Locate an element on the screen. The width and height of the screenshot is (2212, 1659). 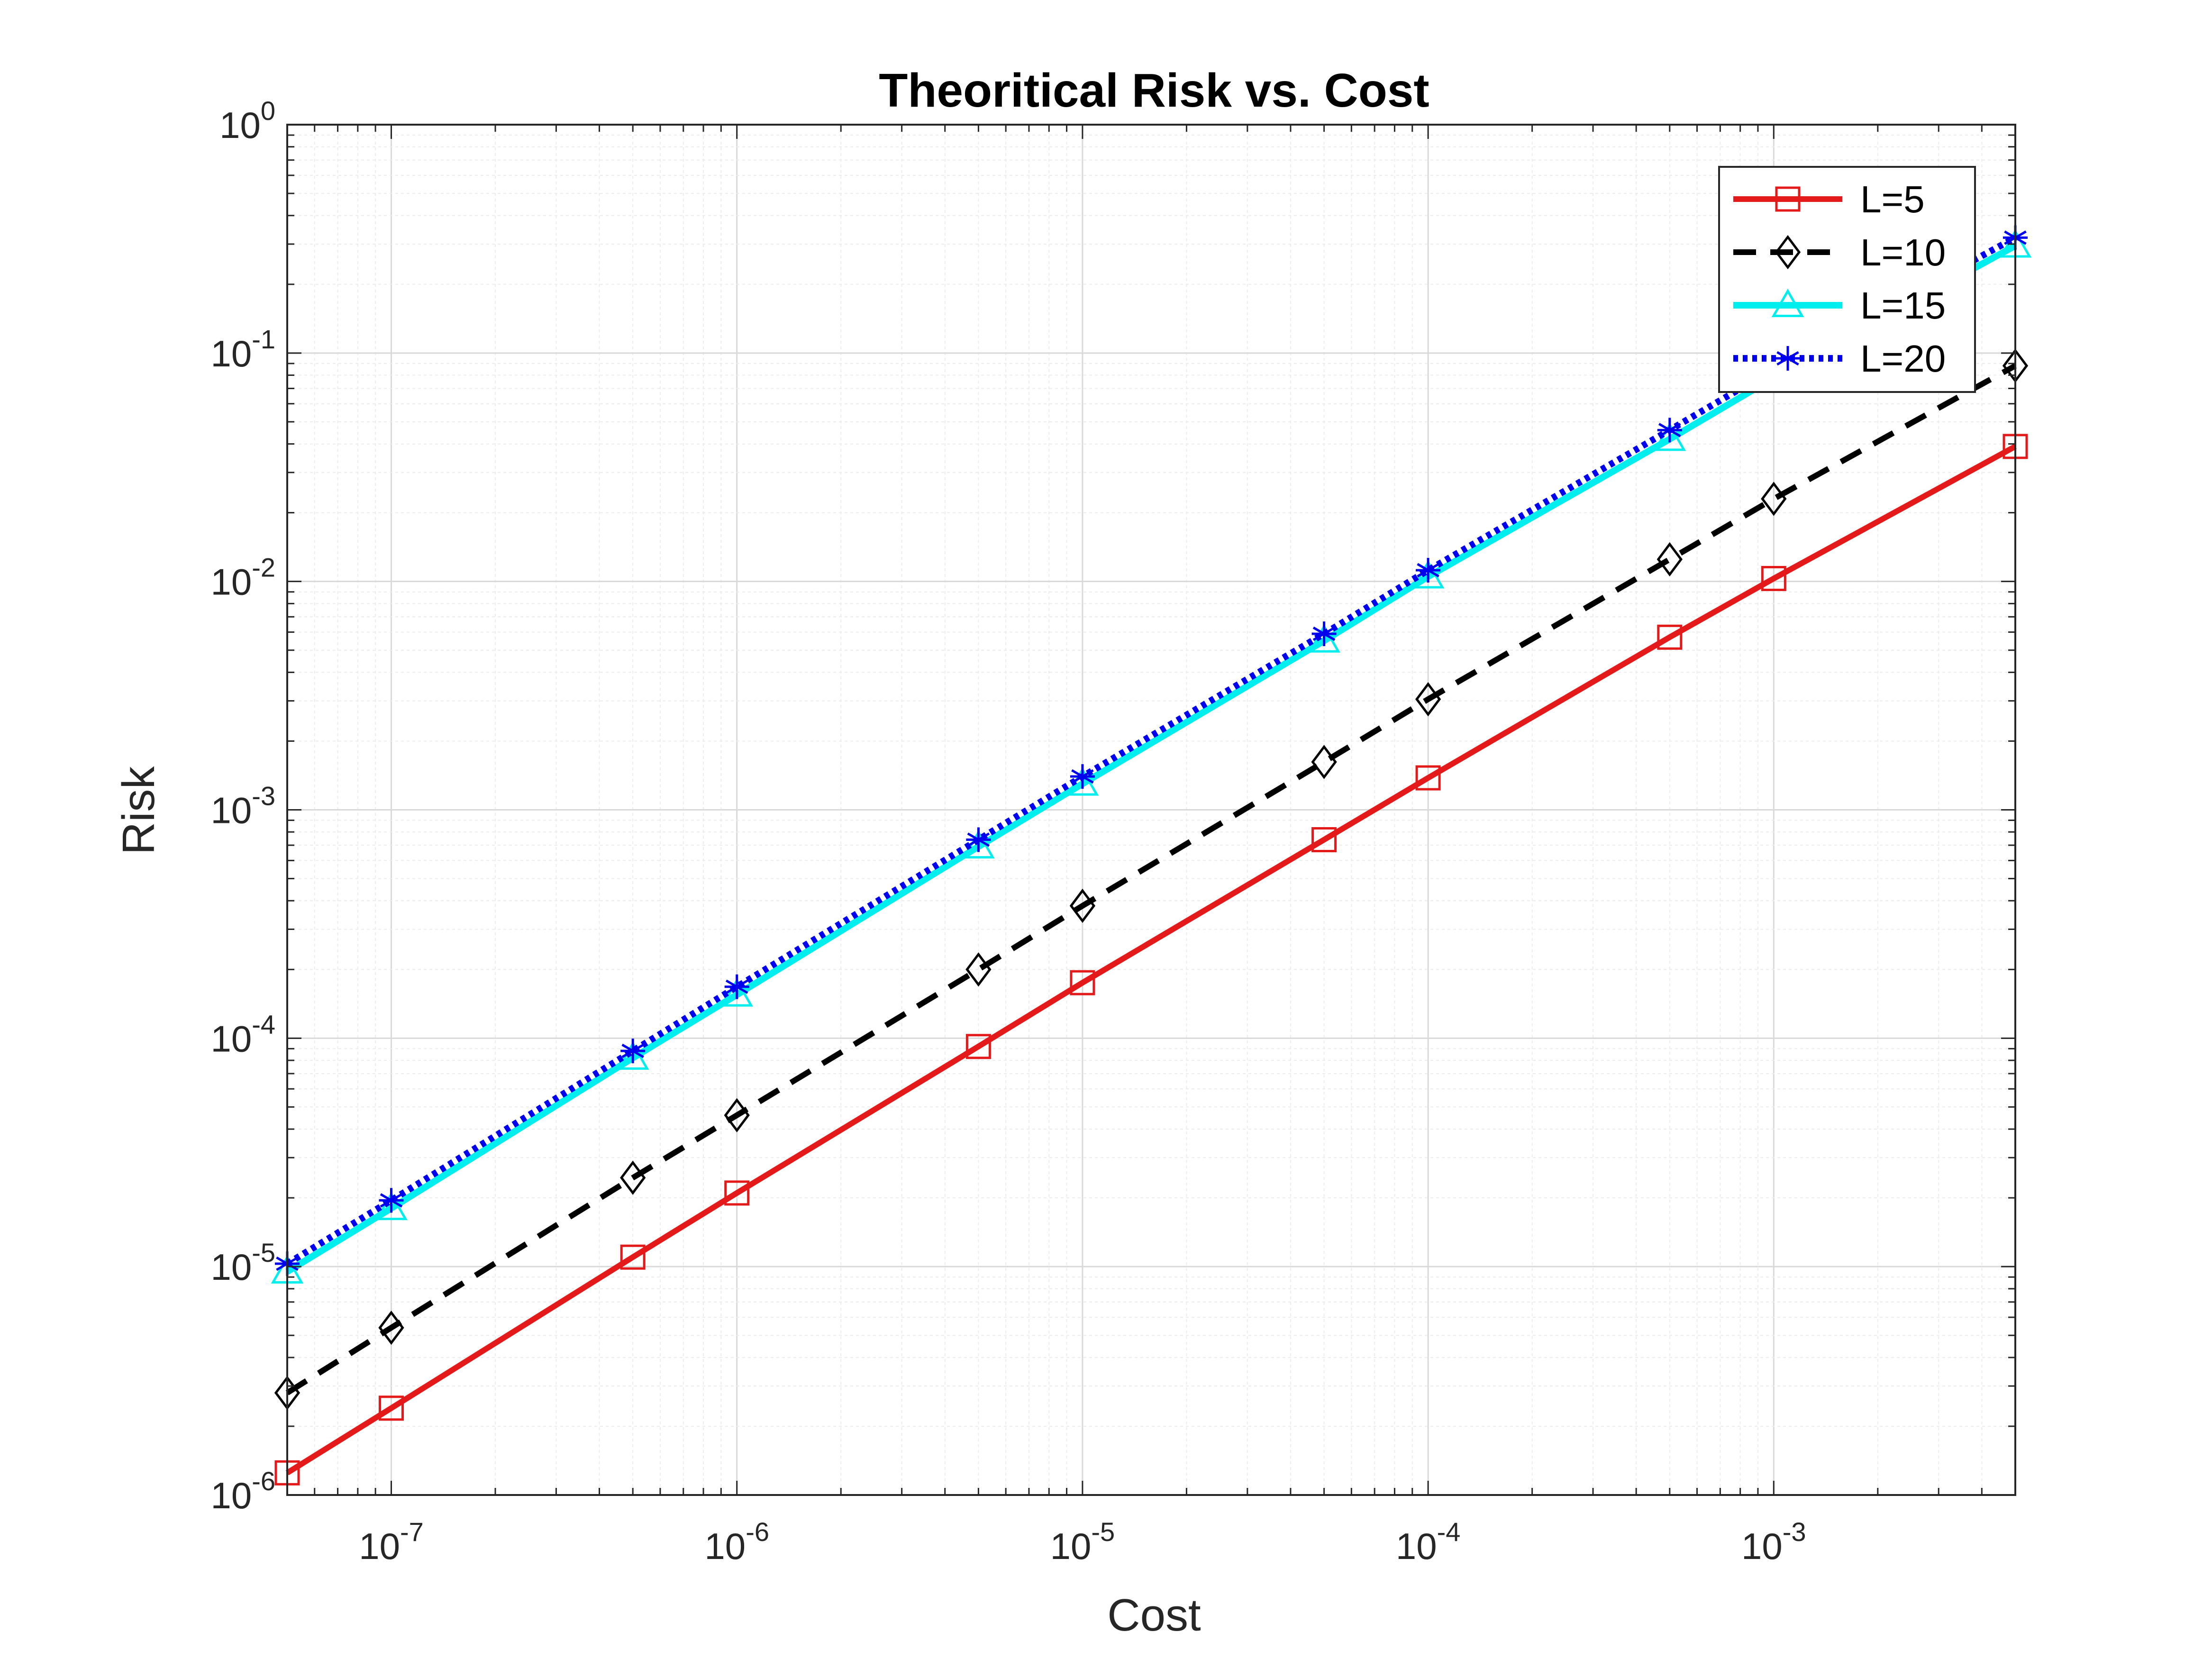
y-tick-label: 10⁻³ is located at coordinates (243, 806).